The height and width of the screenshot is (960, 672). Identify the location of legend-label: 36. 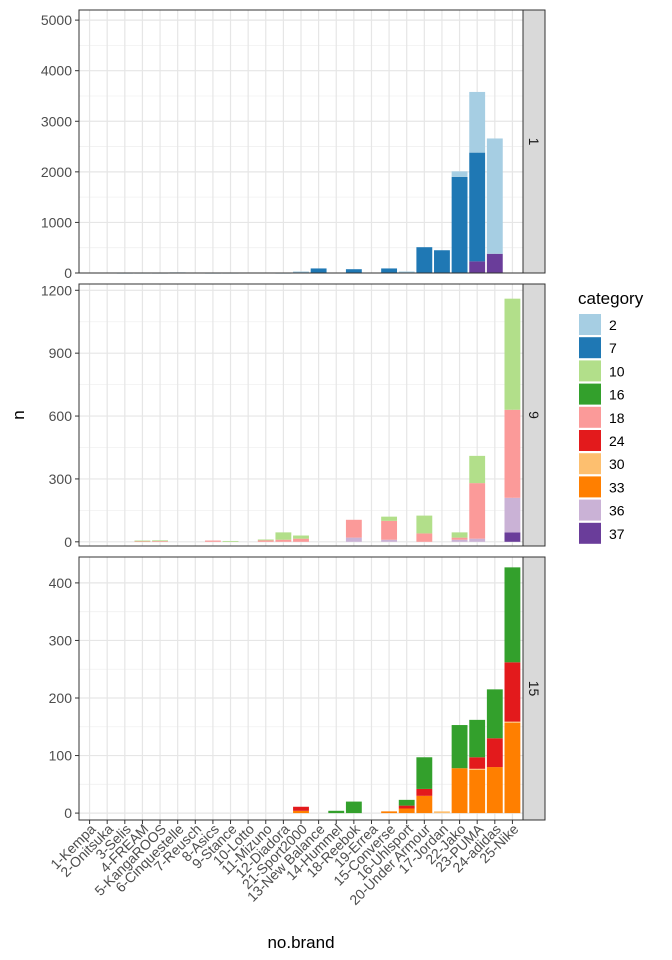
(617, 511).